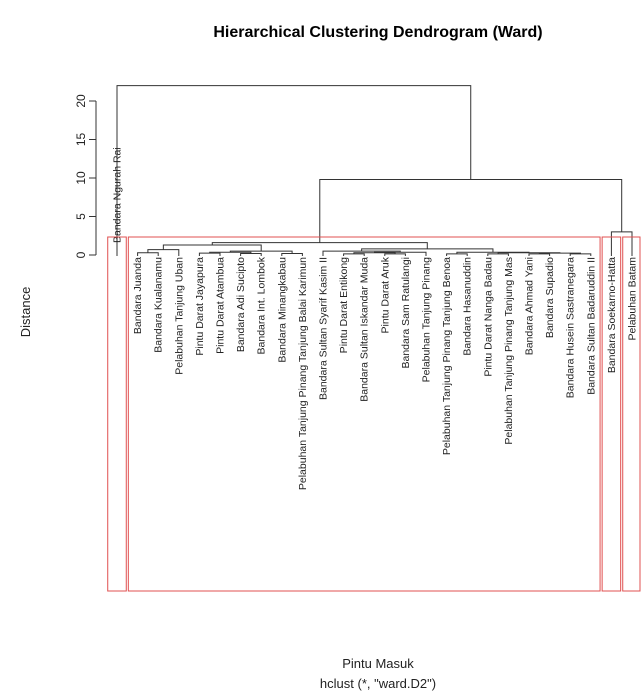  Describe the element at coordinates (221, 305) in the screenshot. I see `leaf-label: Pintu Darat Atambua` at that location.